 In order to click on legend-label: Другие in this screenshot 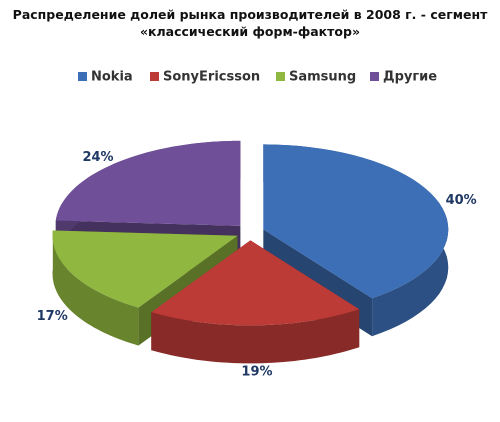, I will do `click(410, 77)`.